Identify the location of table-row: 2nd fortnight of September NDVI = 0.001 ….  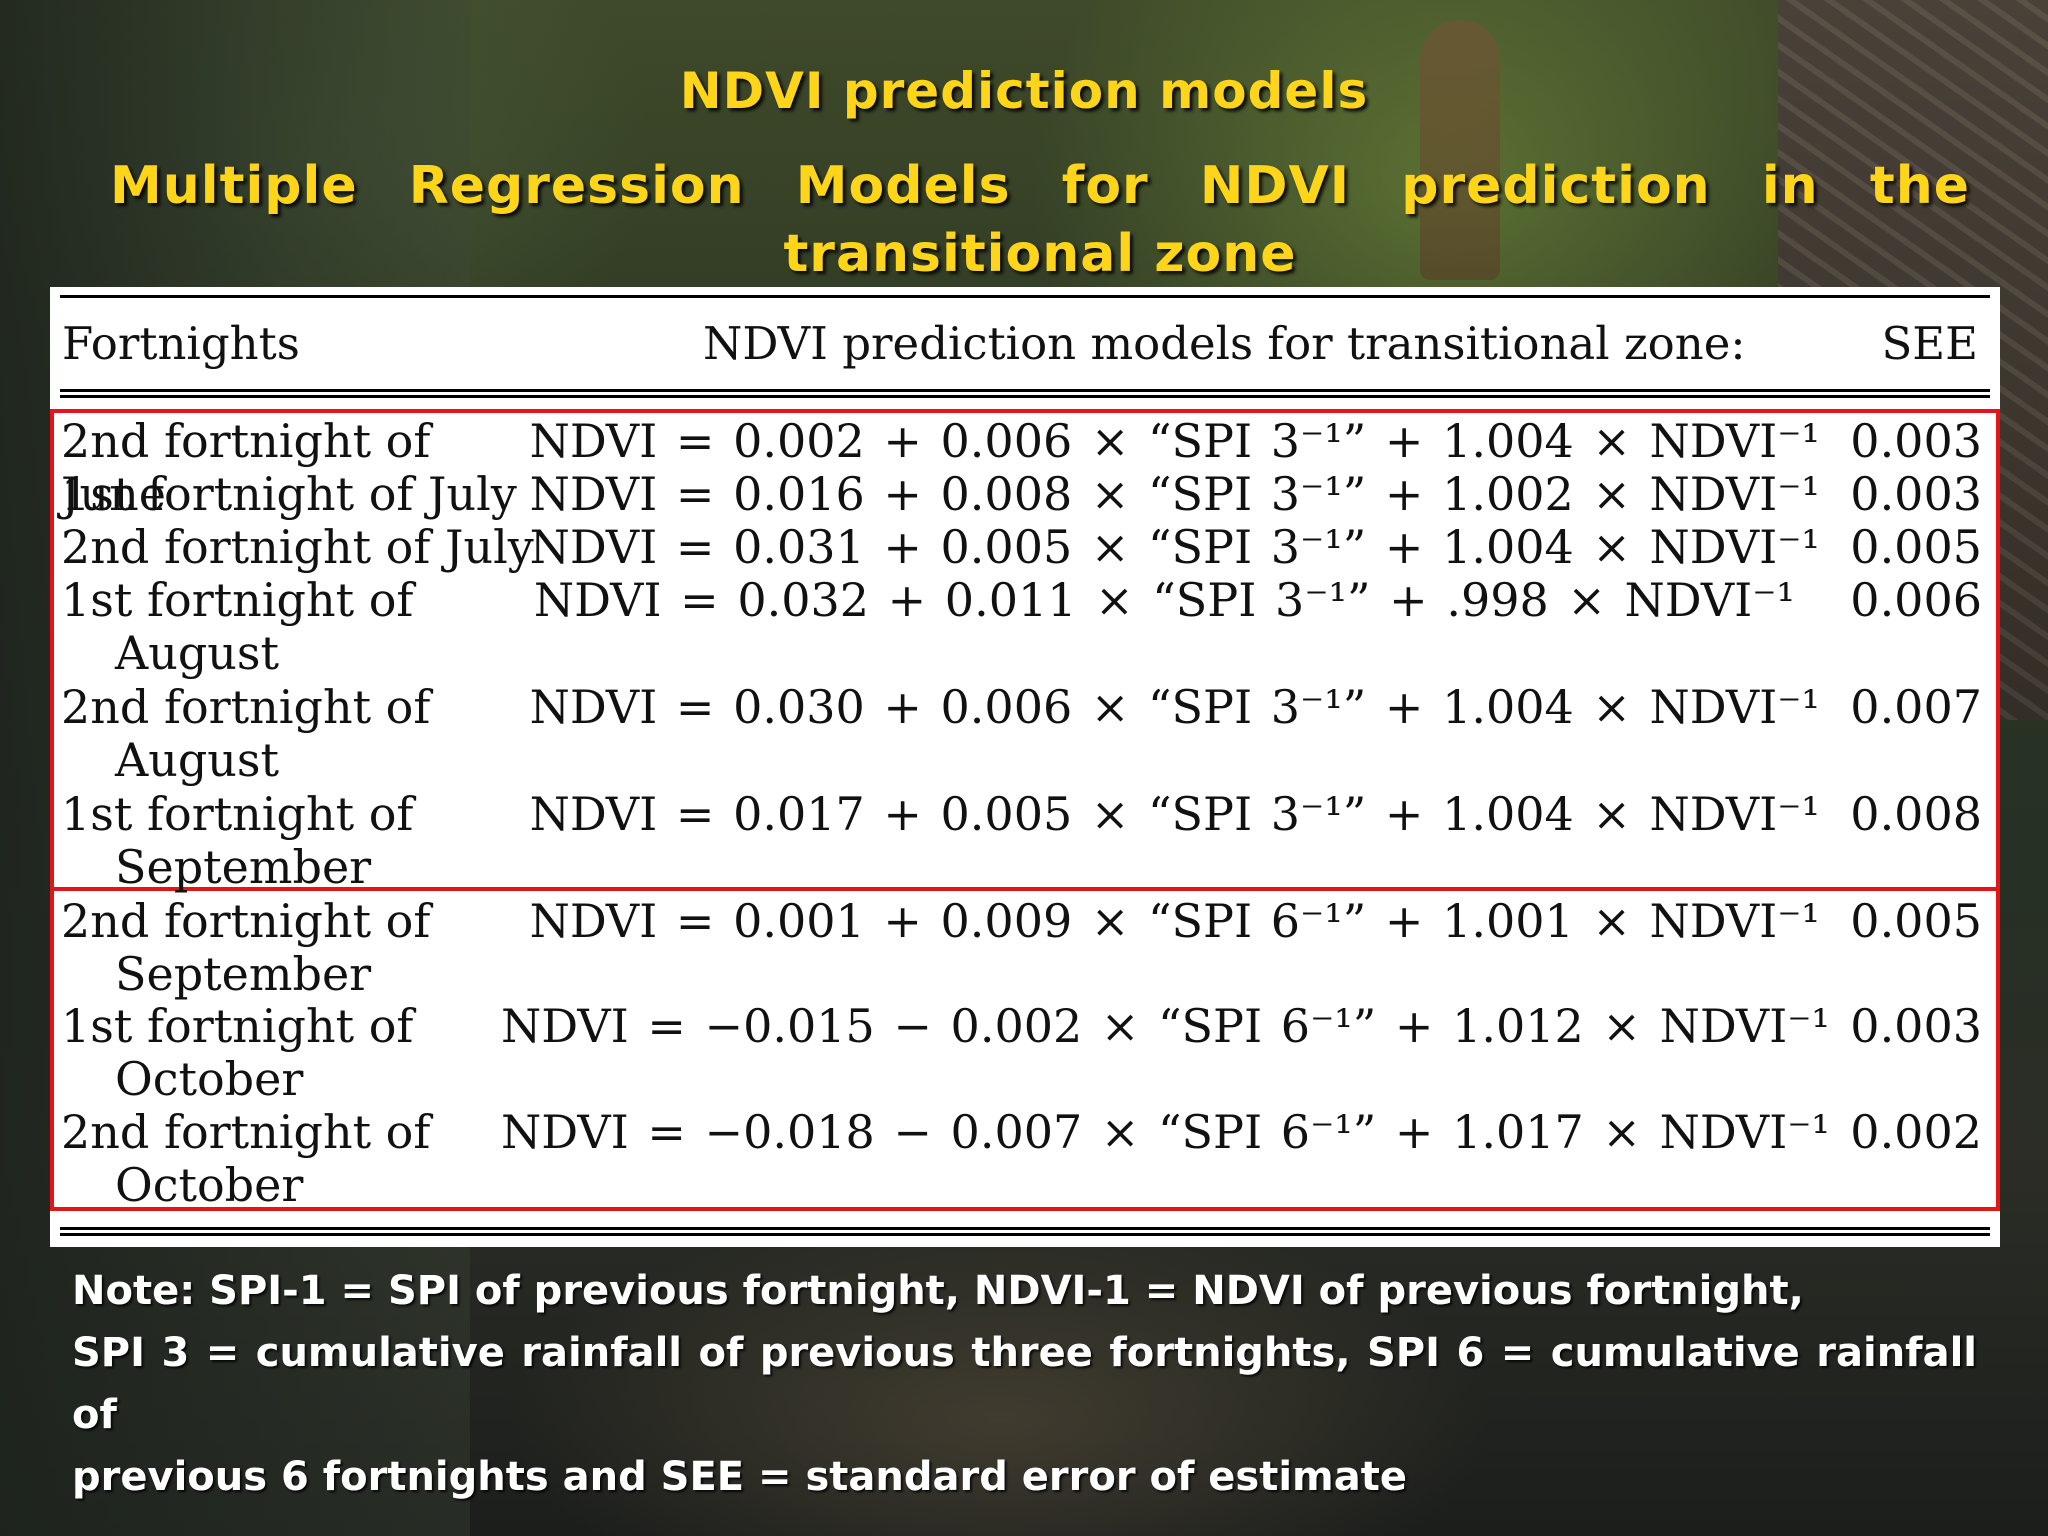
(1025, 948).